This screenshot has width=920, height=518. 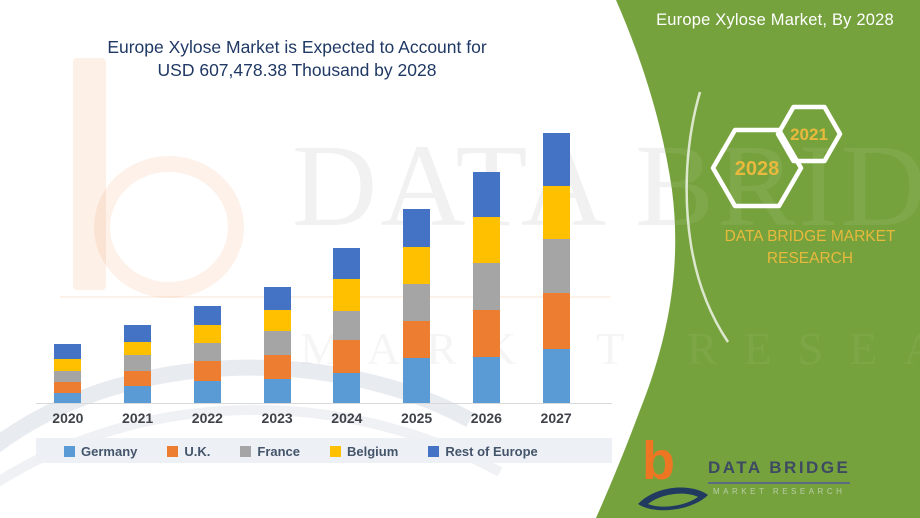 I want to click on page-title-line2: USD 607,478.38 Thousand by 2028, so click(x=297, y=70).